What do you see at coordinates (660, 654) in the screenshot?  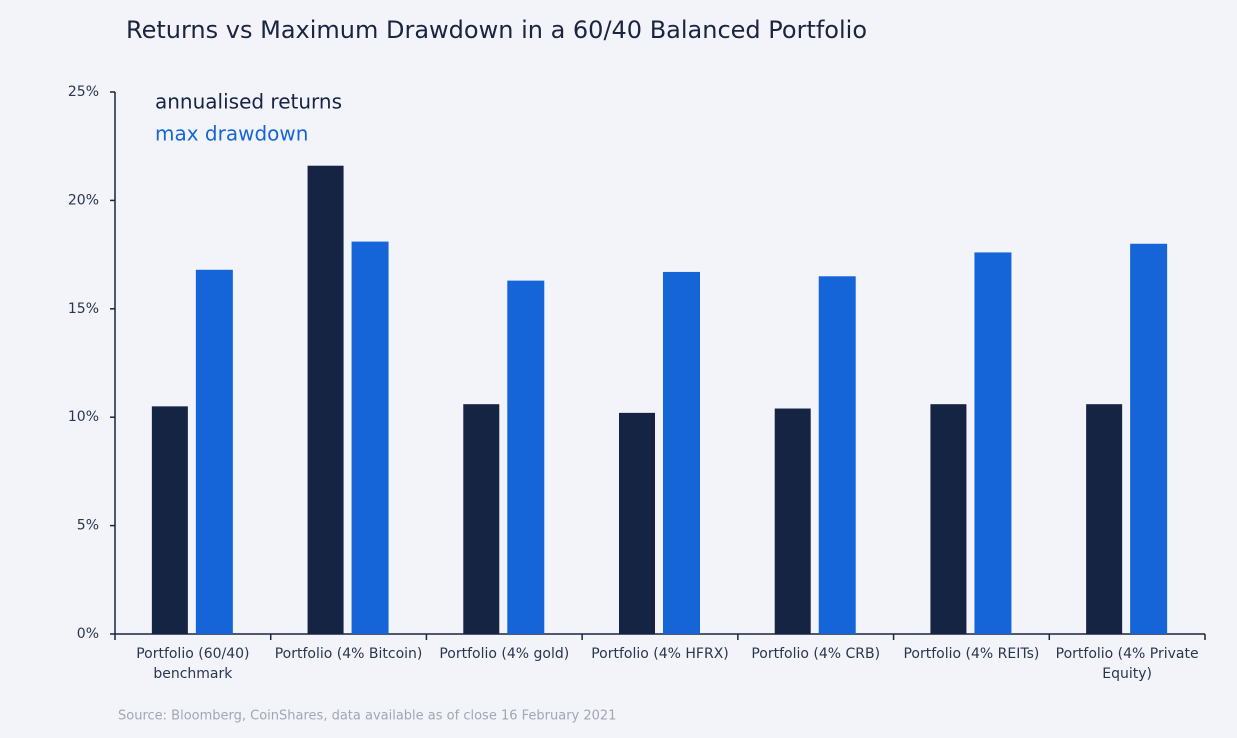 I see `x-tick-label: Portfolio (4% HFRX)` at bounding box center [660, 654].